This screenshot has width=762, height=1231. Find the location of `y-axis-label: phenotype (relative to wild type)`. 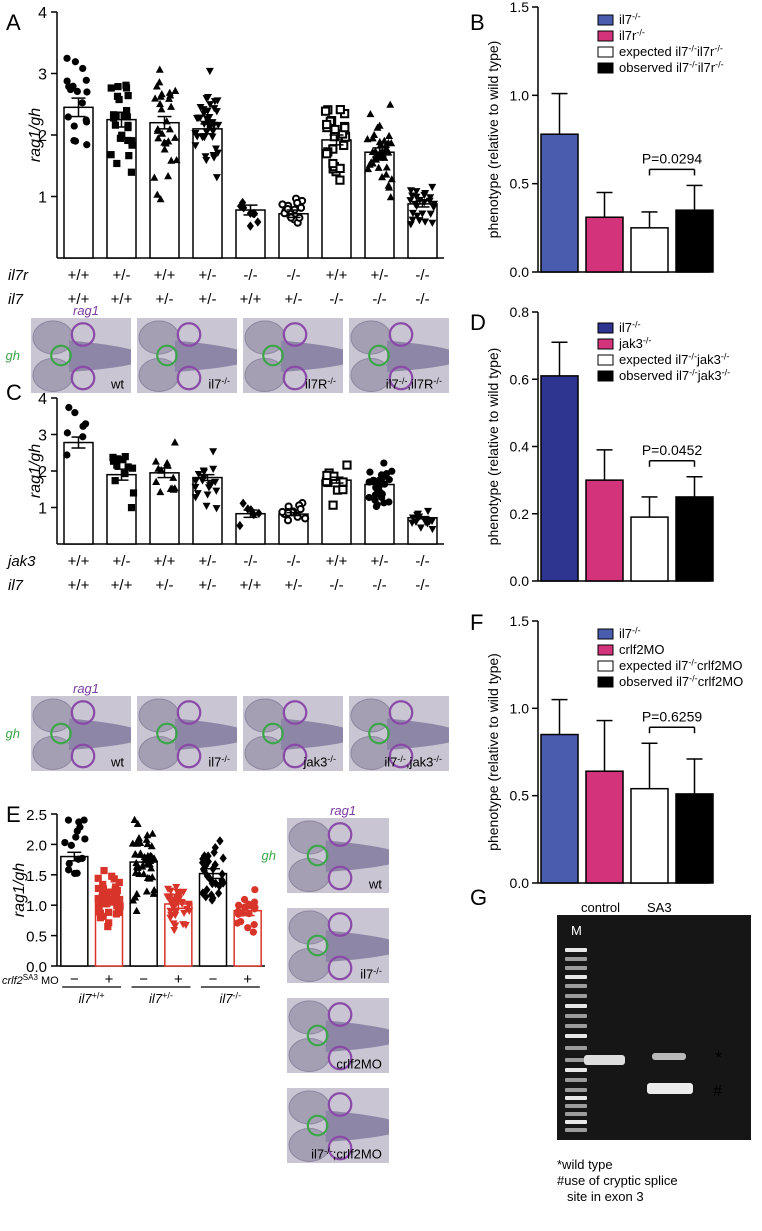

y-axis-label: phenotype (relative to wild type) is located at coordinates (493, 752).